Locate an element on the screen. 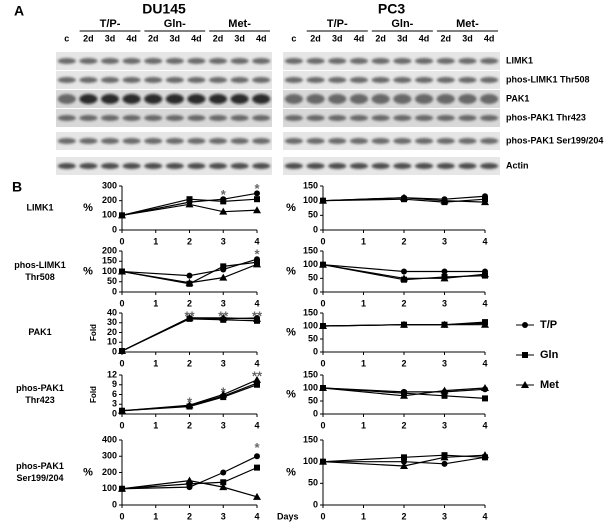 This screenshot has width=612, height=532. y-tick-label: 30 is located at coordinates (112, 322).